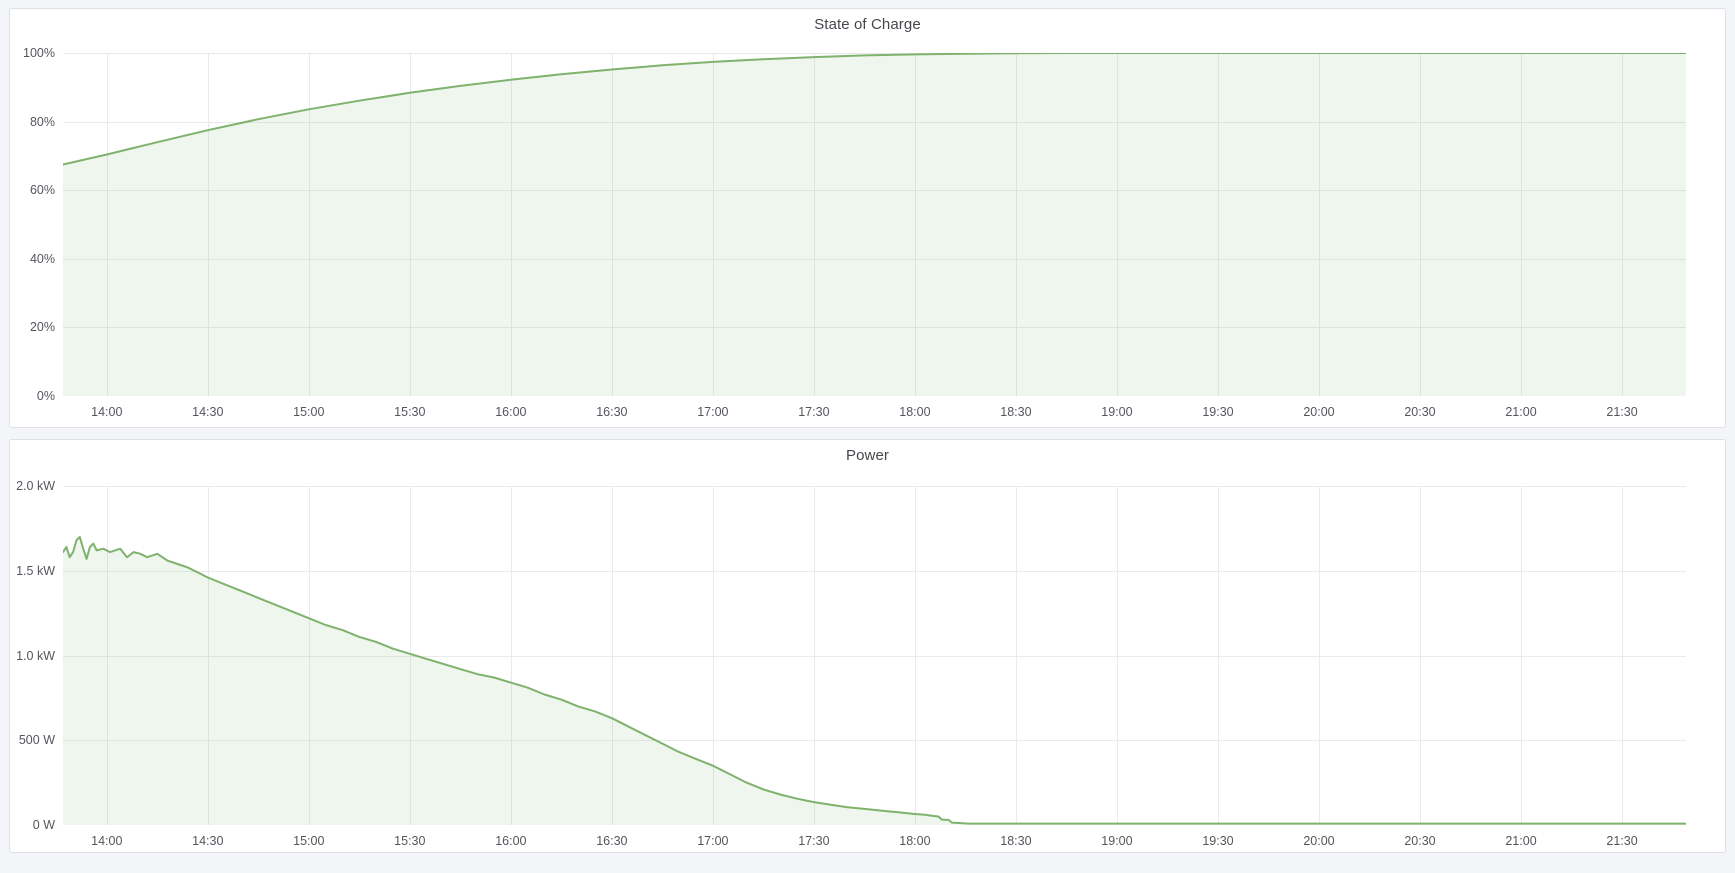 This screenshot has width=1735, height=873. I want to click on series-line, so click(874, 109).